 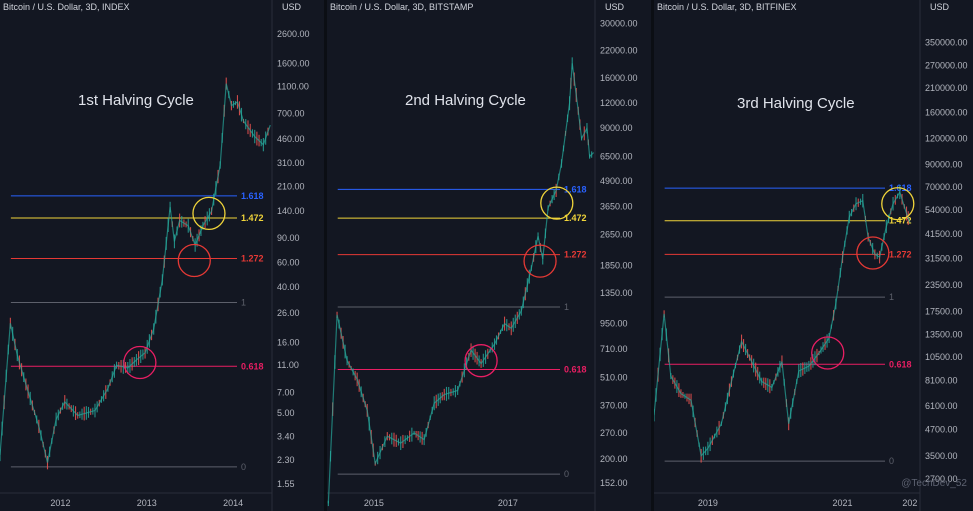 What do you see at coordinates (944, 210) in the screenshot?
I see `y-tick-label: 54000.00` at bounding box center [944, 210].